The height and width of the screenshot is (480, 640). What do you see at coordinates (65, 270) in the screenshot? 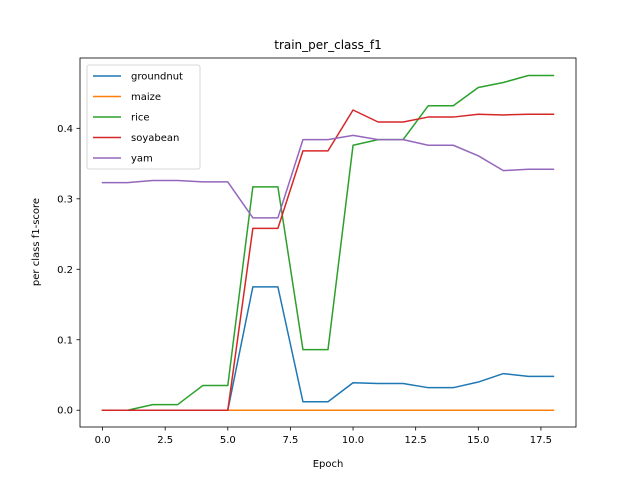
I see `y-tick-label: 0.2` at bounding box center [65, 270].